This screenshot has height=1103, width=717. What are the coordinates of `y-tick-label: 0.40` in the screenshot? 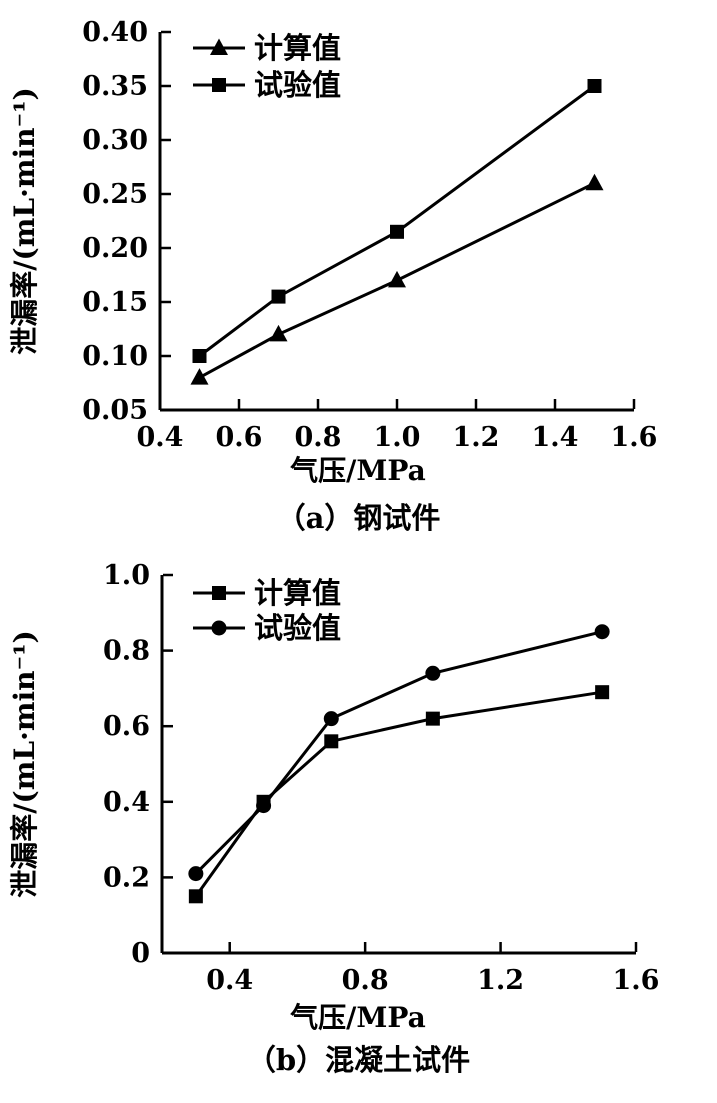 It's located at (115, 32).